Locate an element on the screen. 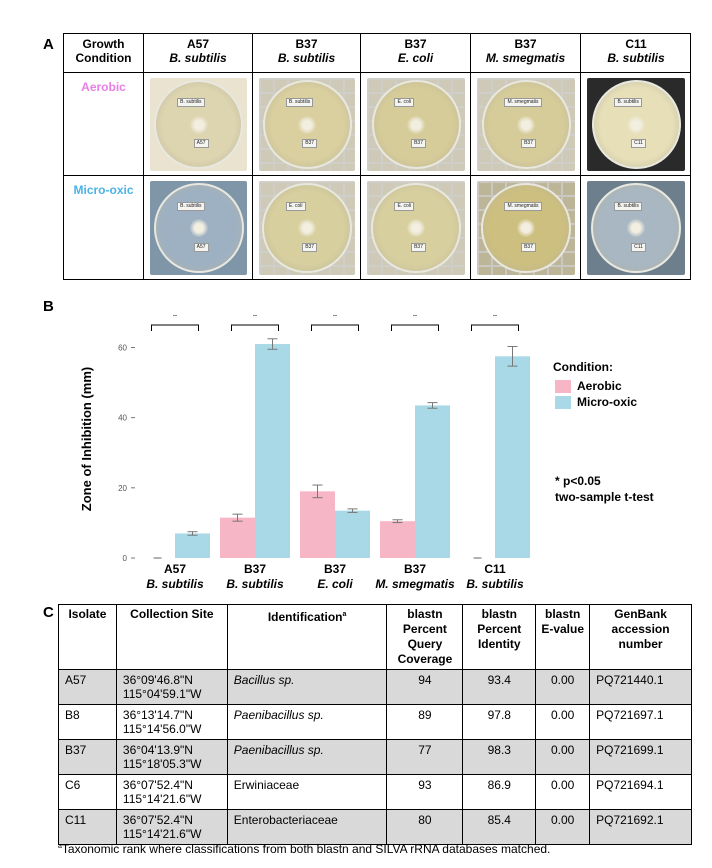 The width and height of the screenshot is (712, 868). plate-label-organism: B. subtilis is located at coordinates (628, 103).